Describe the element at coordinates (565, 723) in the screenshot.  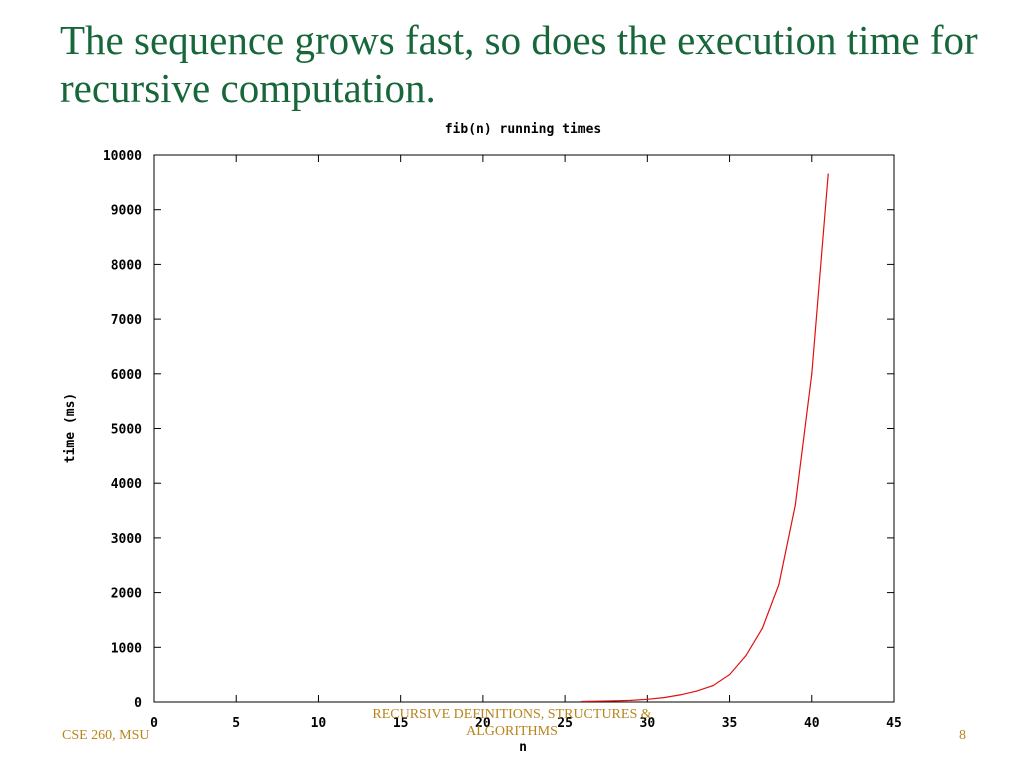
I see `x-tick-label: 25` at that location.